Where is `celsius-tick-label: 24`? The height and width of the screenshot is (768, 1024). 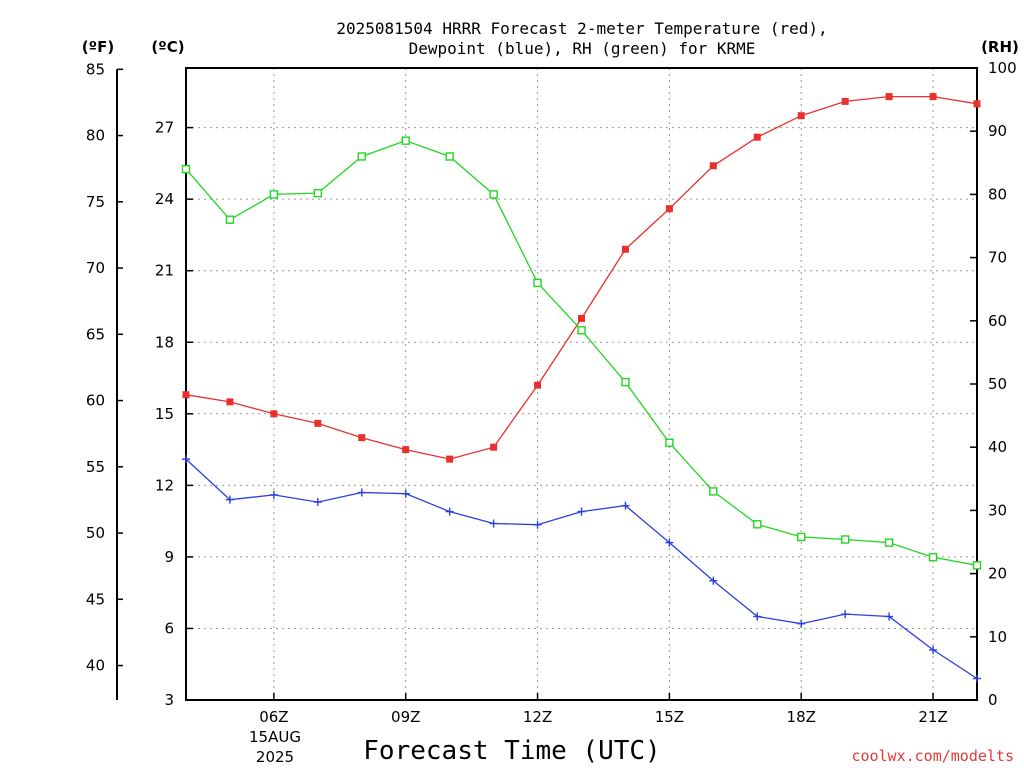
celsius-tick-label: 24 is located at coordinates (164, 199).